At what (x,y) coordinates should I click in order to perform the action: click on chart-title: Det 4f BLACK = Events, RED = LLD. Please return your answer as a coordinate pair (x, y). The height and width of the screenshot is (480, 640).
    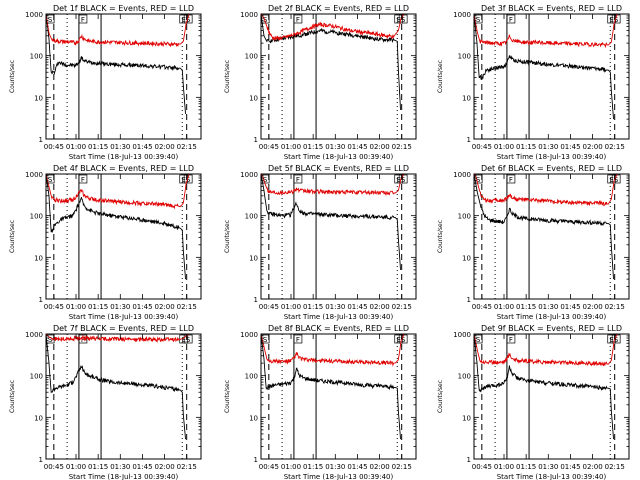
    Looking at the image, I should click on (123, 168).